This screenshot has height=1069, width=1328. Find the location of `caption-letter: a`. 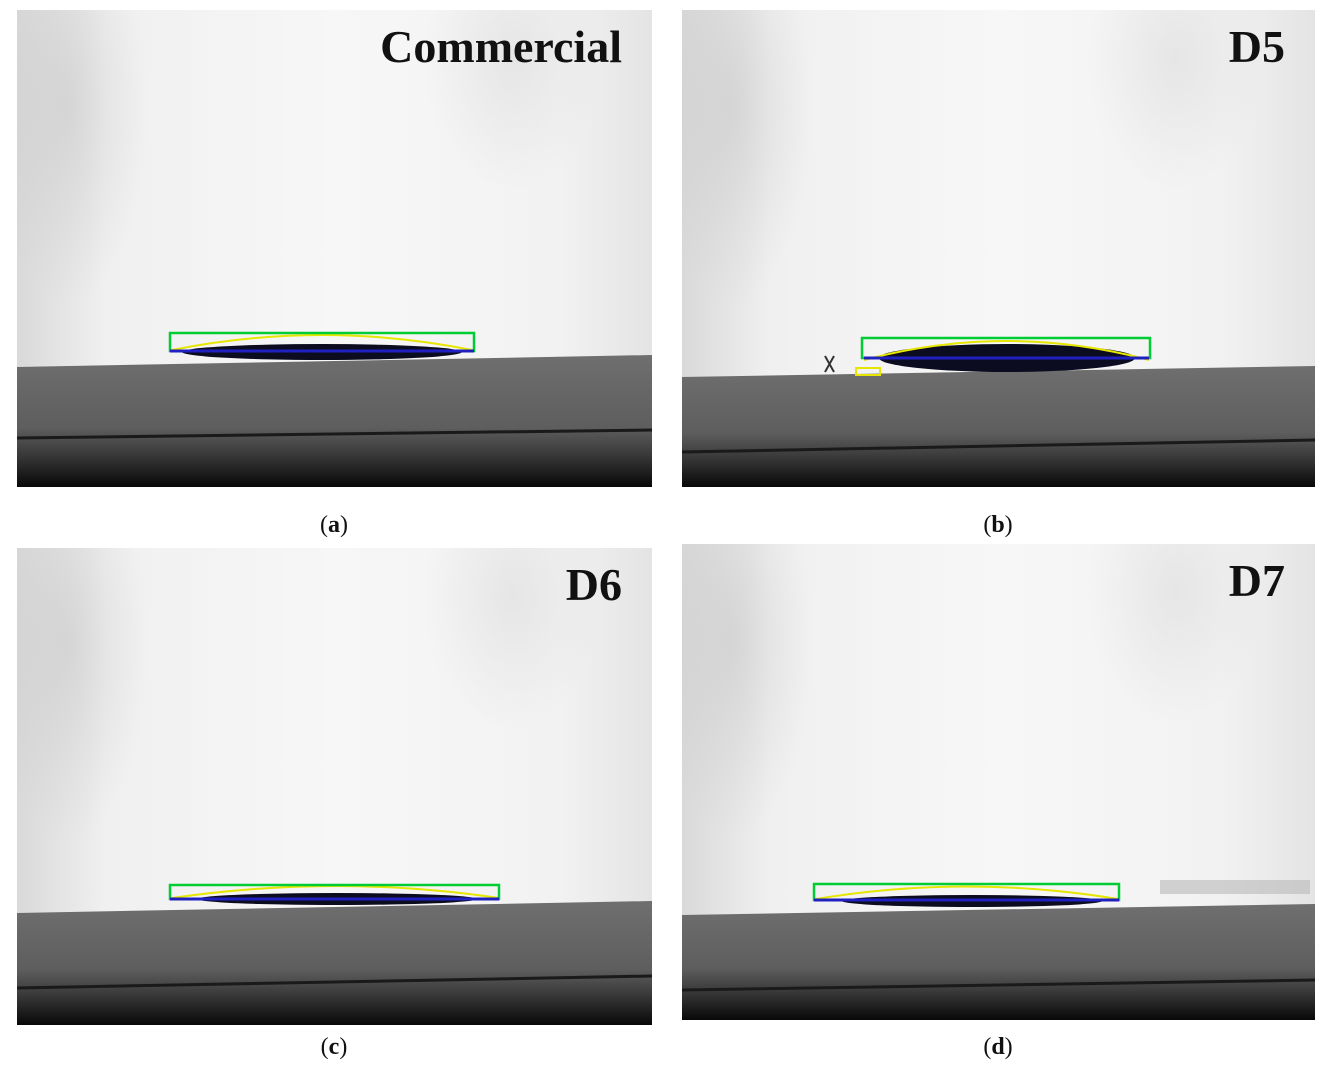

caption-letter: a is located at coordinates (334, 525).